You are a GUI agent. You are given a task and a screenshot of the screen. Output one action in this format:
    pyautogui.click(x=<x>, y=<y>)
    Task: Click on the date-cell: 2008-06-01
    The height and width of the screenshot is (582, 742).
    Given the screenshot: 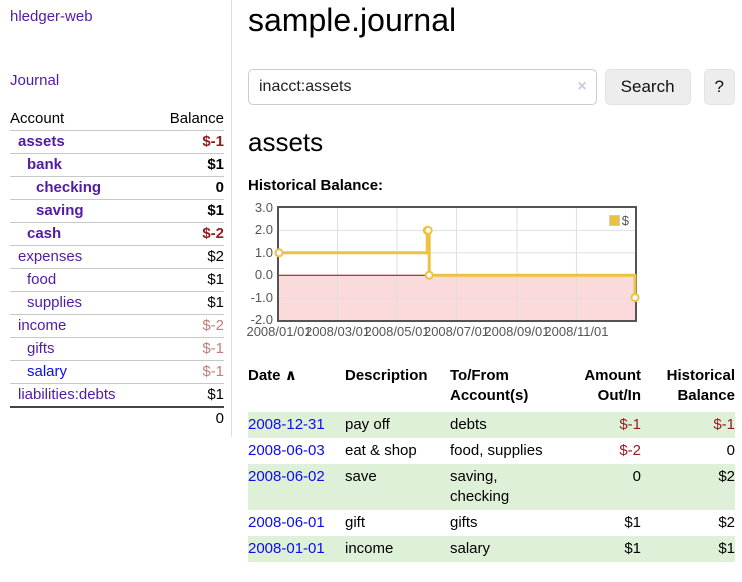 What is the action you would take?
    pyautogui.click(x=296, y=523)
    